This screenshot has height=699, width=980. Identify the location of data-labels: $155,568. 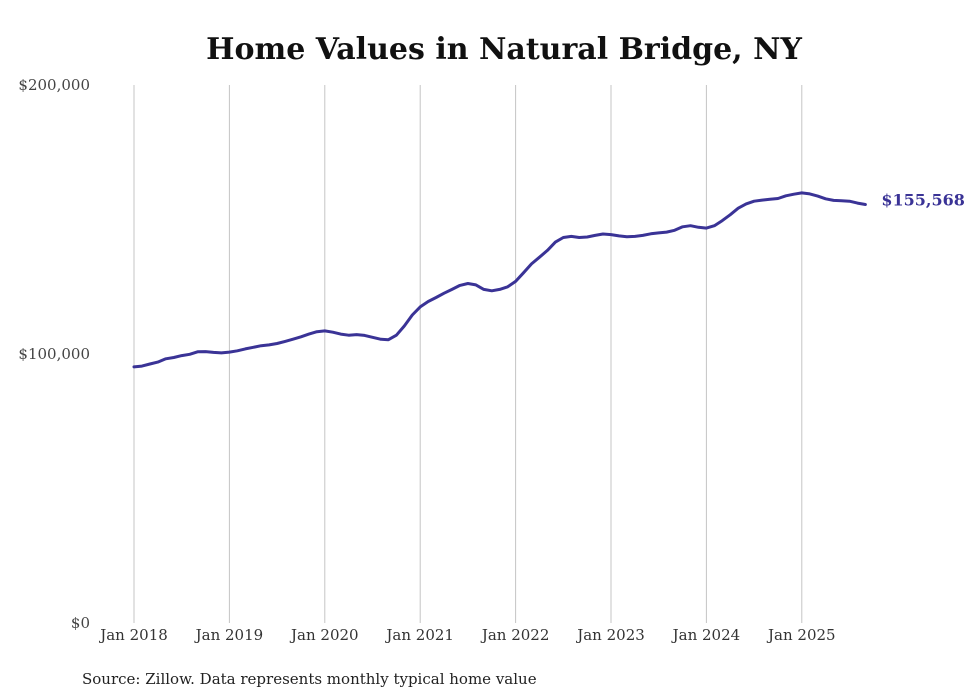
(923, 200).